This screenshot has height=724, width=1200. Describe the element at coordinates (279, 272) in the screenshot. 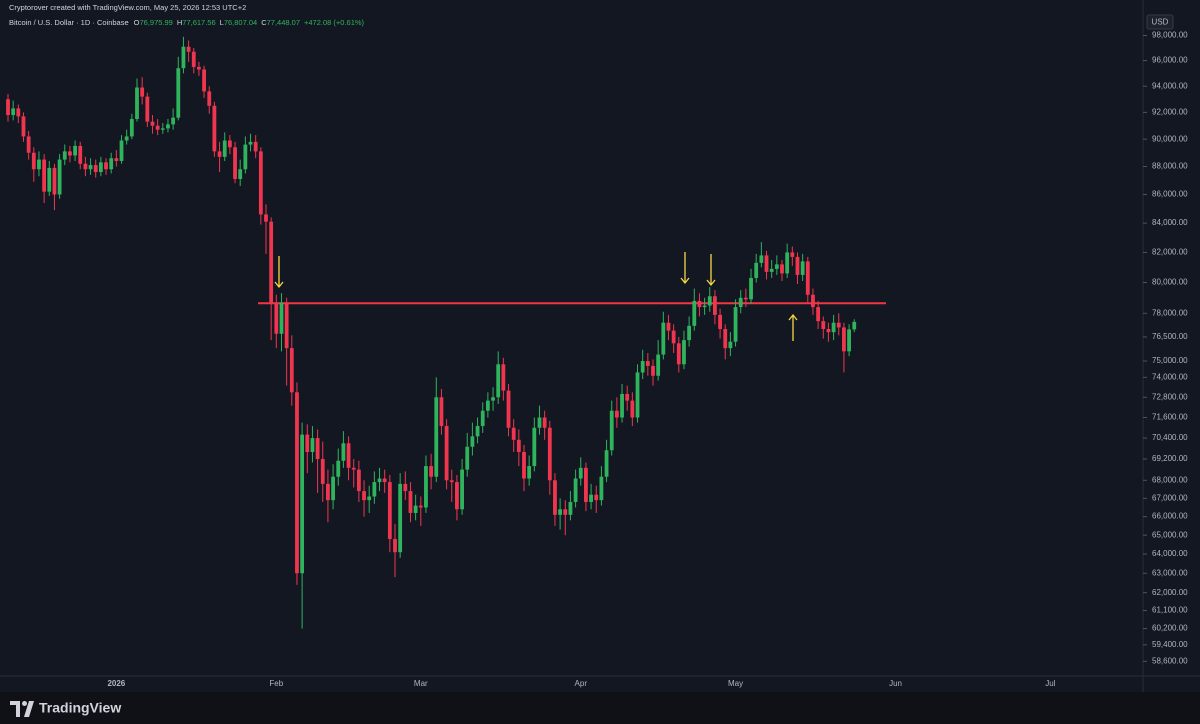

I see `arrow-down` at that location.